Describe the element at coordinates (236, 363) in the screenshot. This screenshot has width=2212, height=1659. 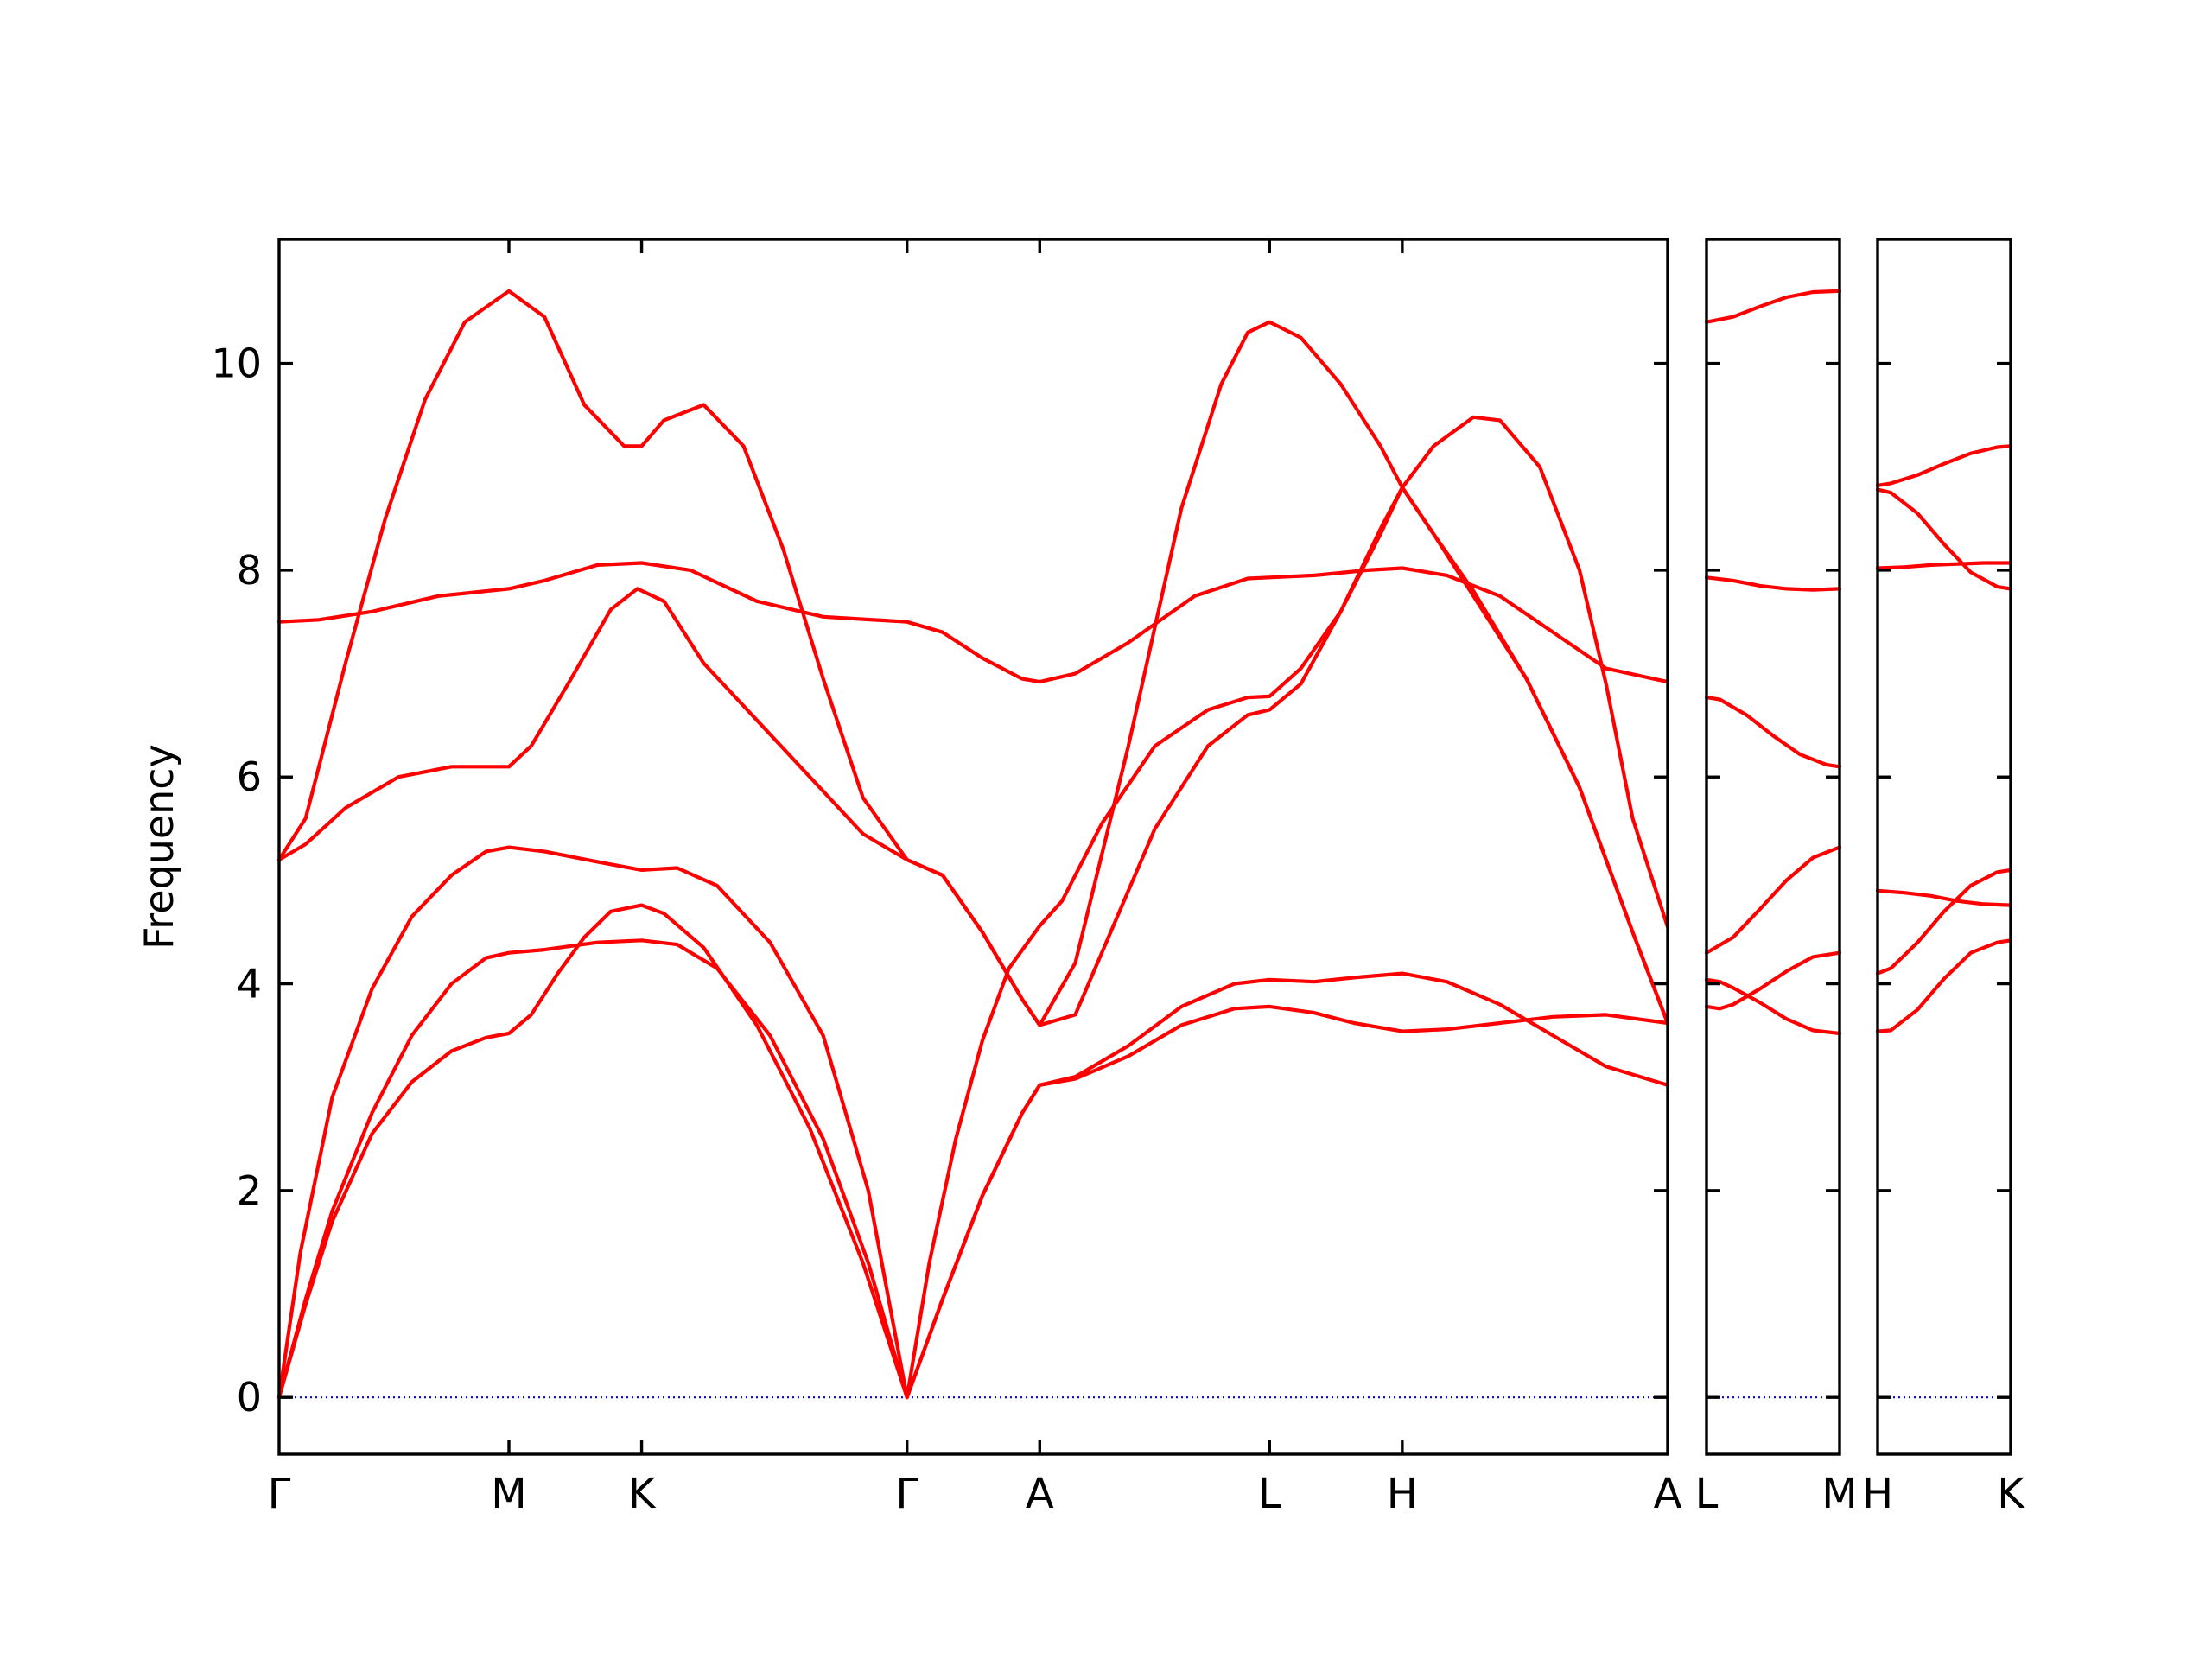
I see `y-tick-label: 10` at that location.